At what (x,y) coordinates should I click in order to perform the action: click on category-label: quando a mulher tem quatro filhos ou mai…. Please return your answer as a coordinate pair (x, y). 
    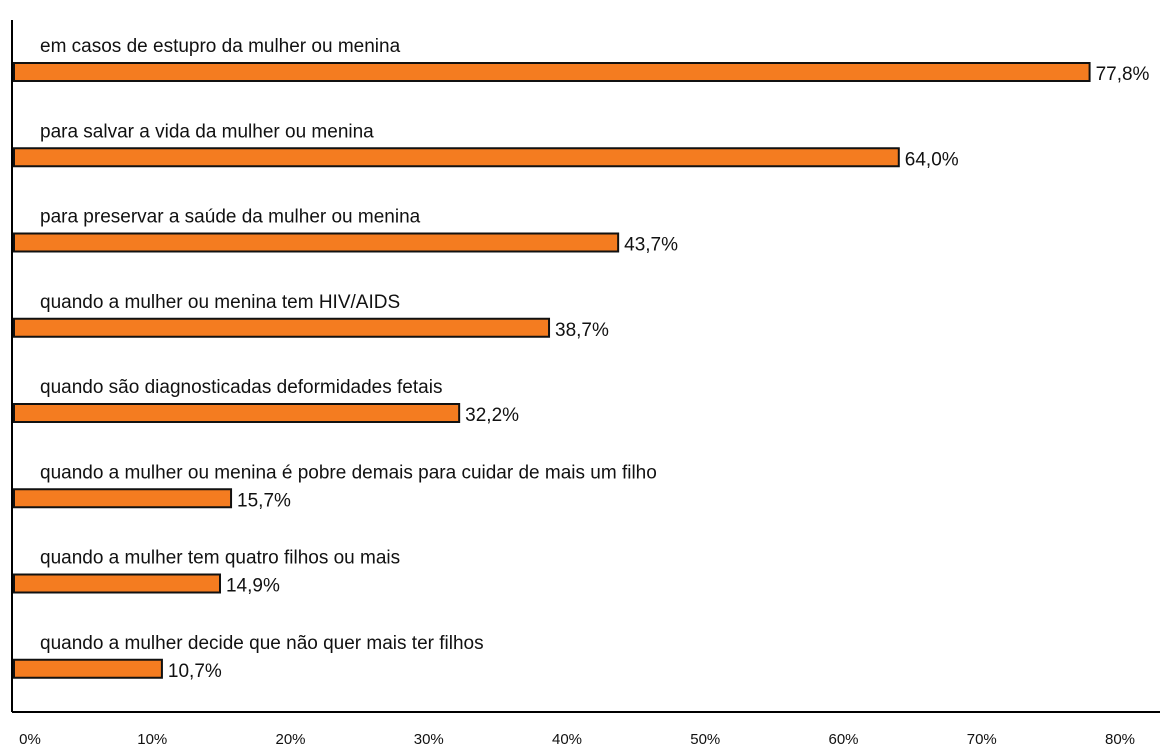
    Looking at the image, I should click on (220, 558).